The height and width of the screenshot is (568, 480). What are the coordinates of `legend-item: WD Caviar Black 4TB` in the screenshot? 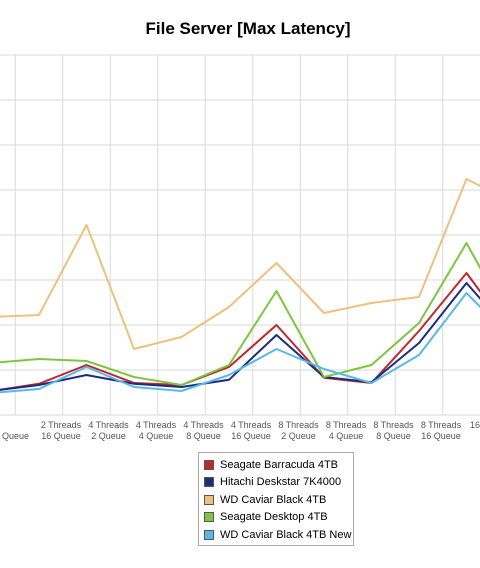 It's located at (278, 500).